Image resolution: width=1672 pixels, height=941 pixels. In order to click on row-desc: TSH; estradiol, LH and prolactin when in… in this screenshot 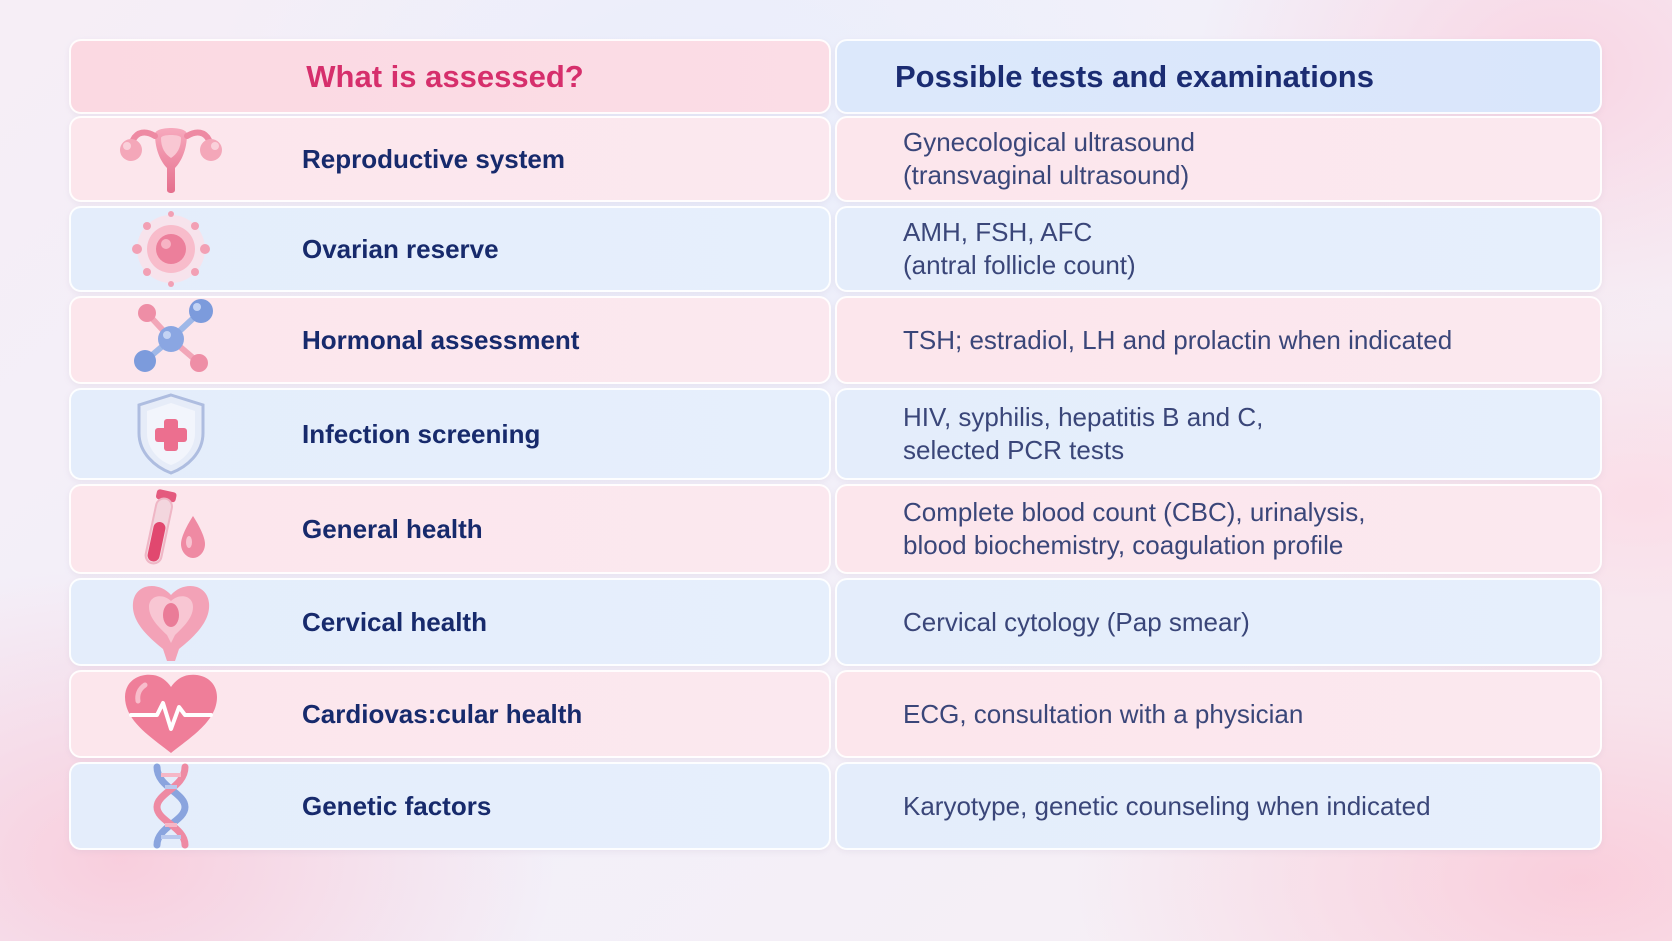, I will do `click(1177, 340)`.